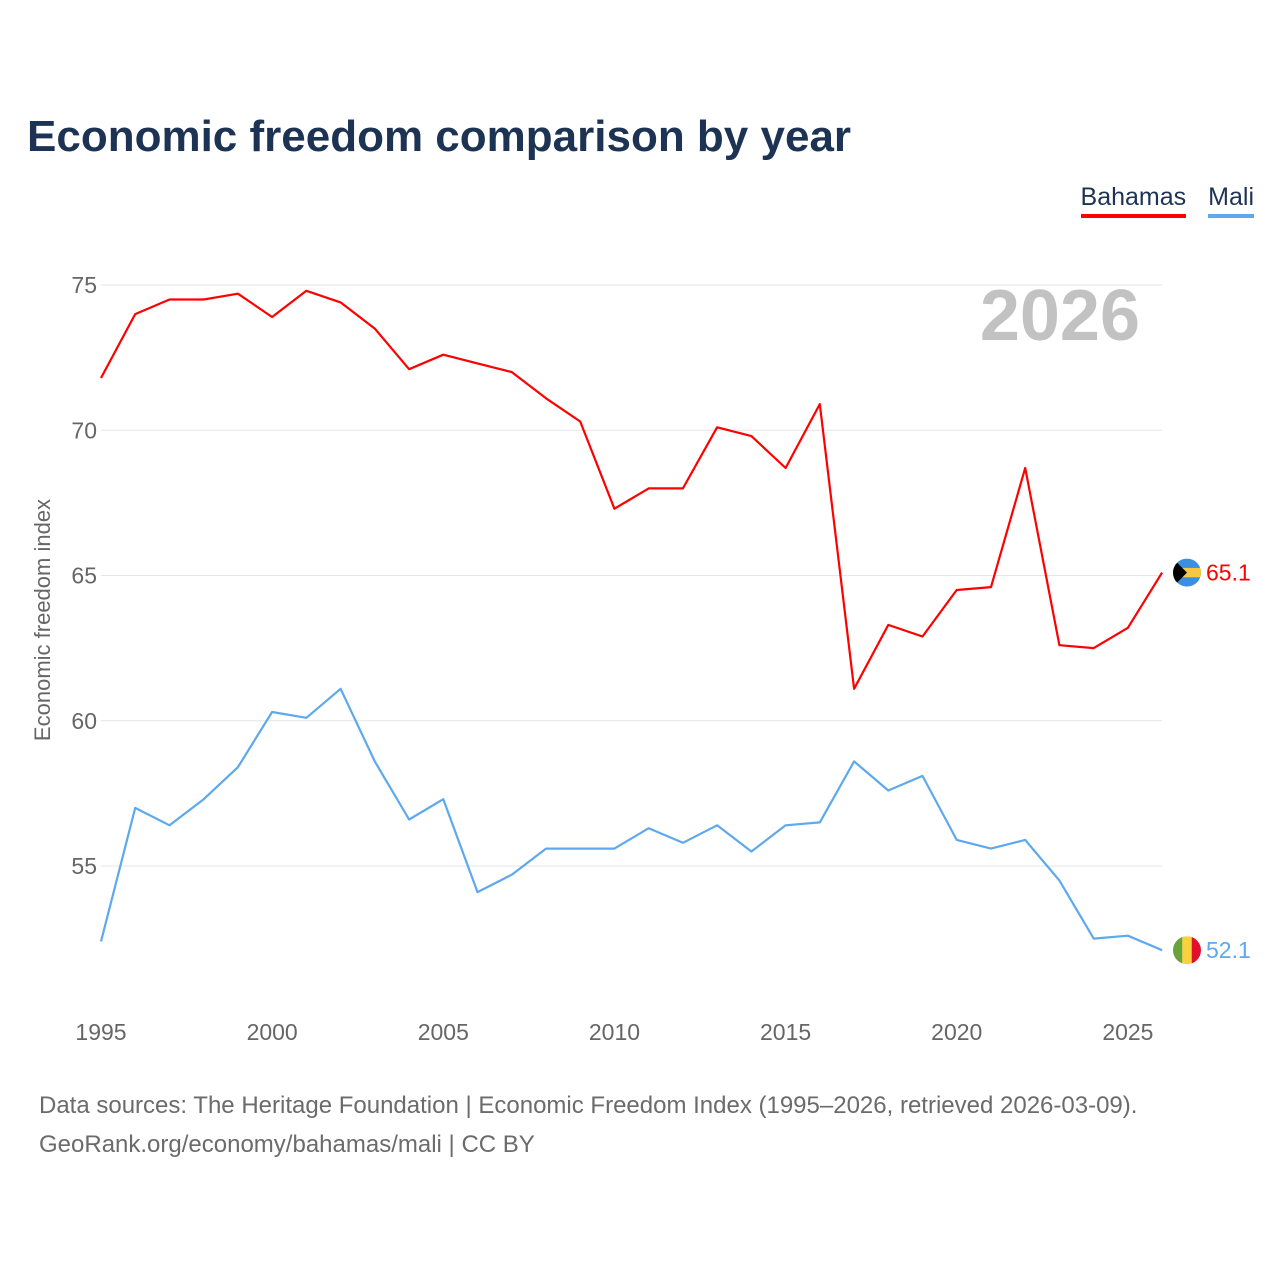 This screenshot has width=1280, height=1280. What do you see at coordinates (785, 1032) in the screenshot?
I see `x-tick-label: 2015` at bounding box center [785, 1032].